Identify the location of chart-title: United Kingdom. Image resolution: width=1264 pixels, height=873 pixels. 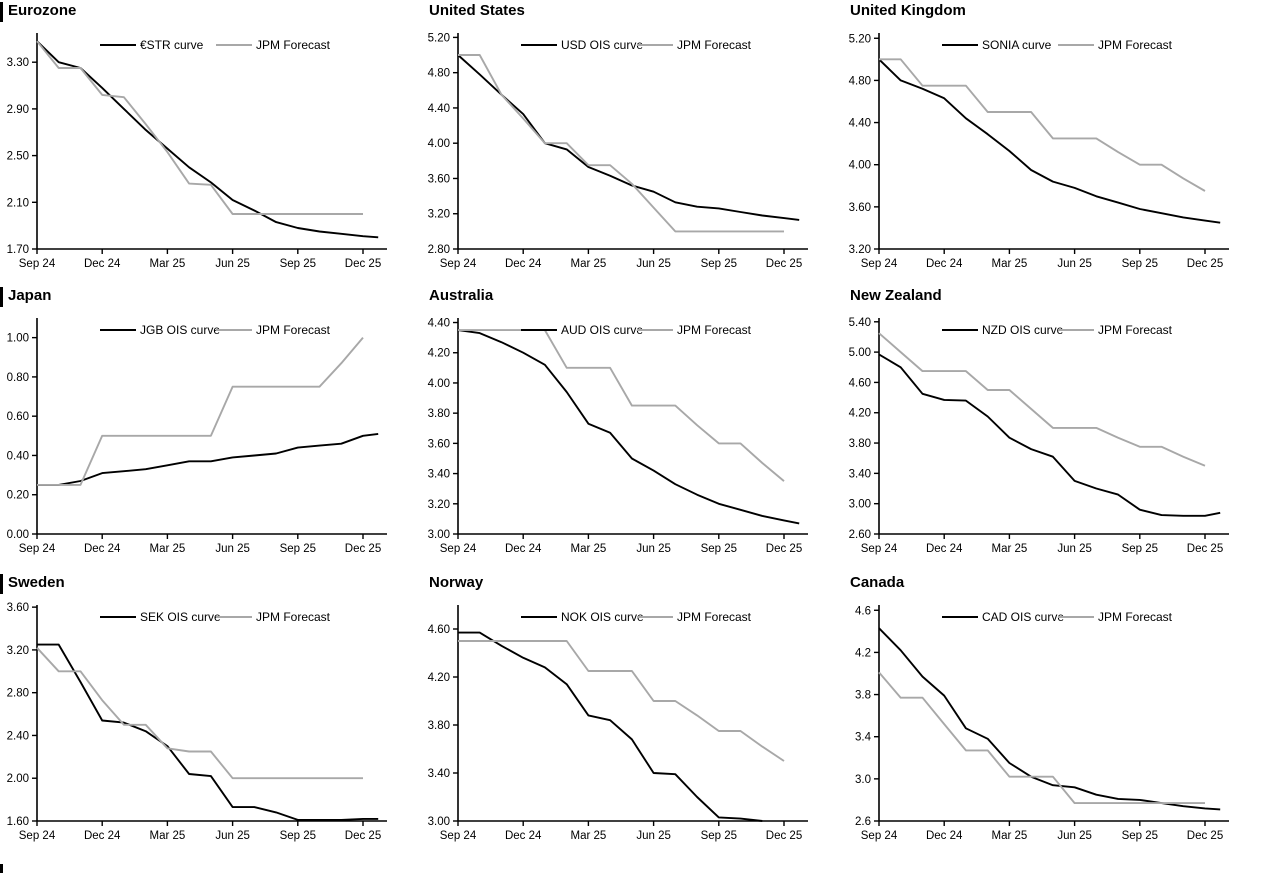
(908, 10).